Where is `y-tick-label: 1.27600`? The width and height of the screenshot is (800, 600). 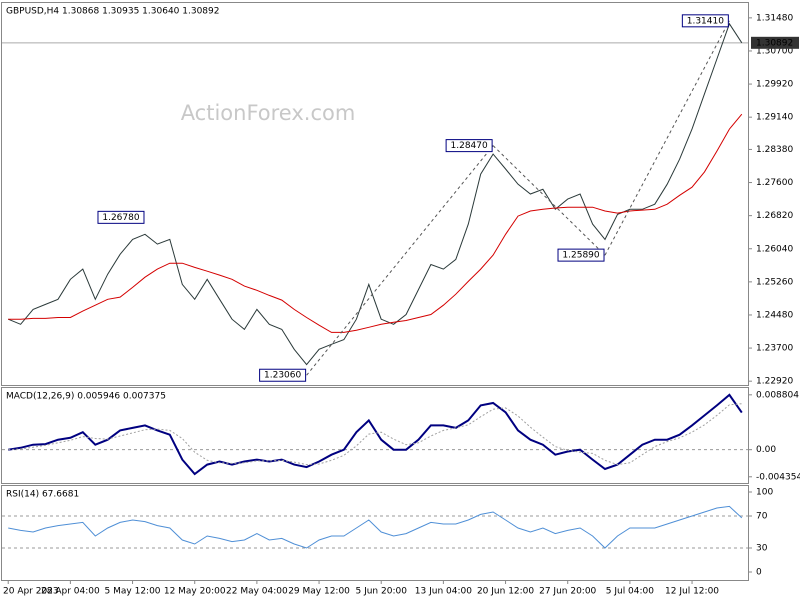 y-tick-label: 1.27600 is located at coordinates (774, 183).